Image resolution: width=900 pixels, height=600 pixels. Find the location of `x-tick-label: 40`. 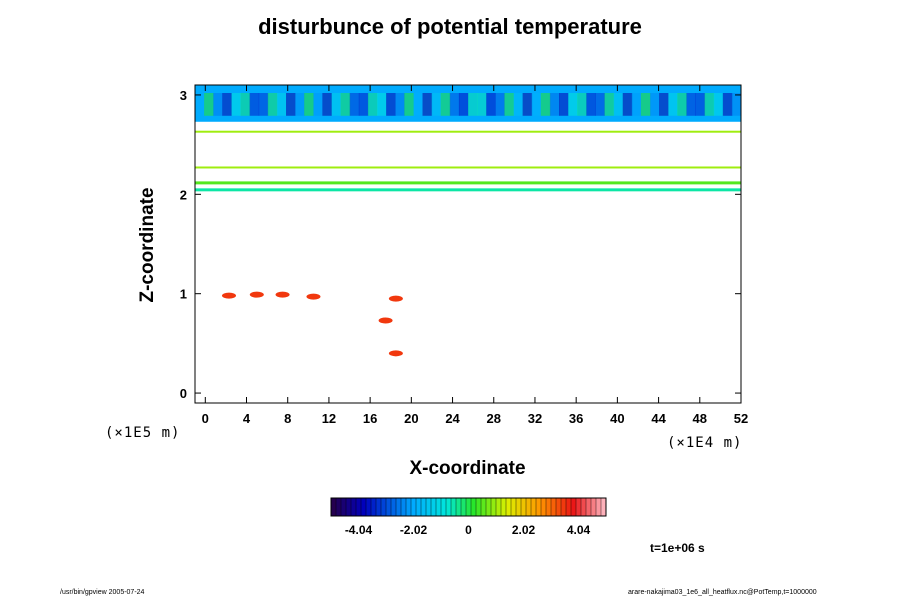

x-tick-label: 40 is located at coordinates (617, 418).